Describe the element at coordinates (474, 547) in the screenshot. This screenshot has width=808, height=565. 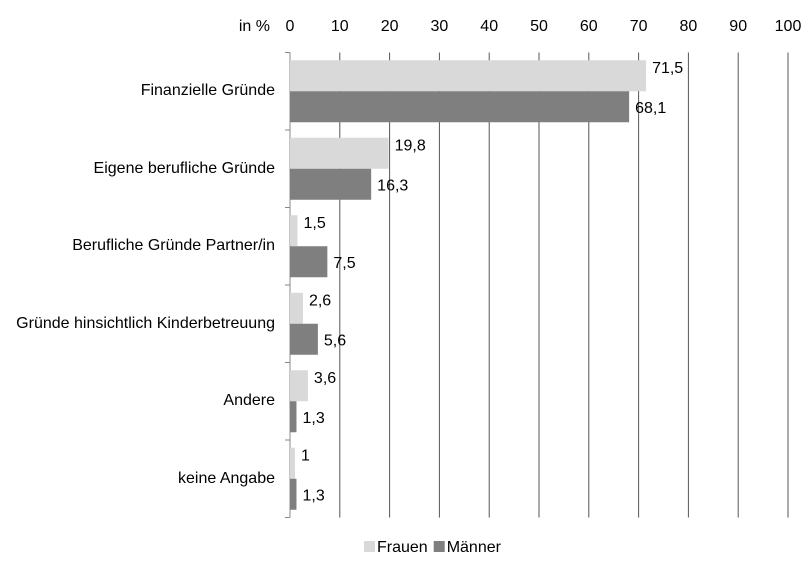
I see `legend-label: Männer` at that location.